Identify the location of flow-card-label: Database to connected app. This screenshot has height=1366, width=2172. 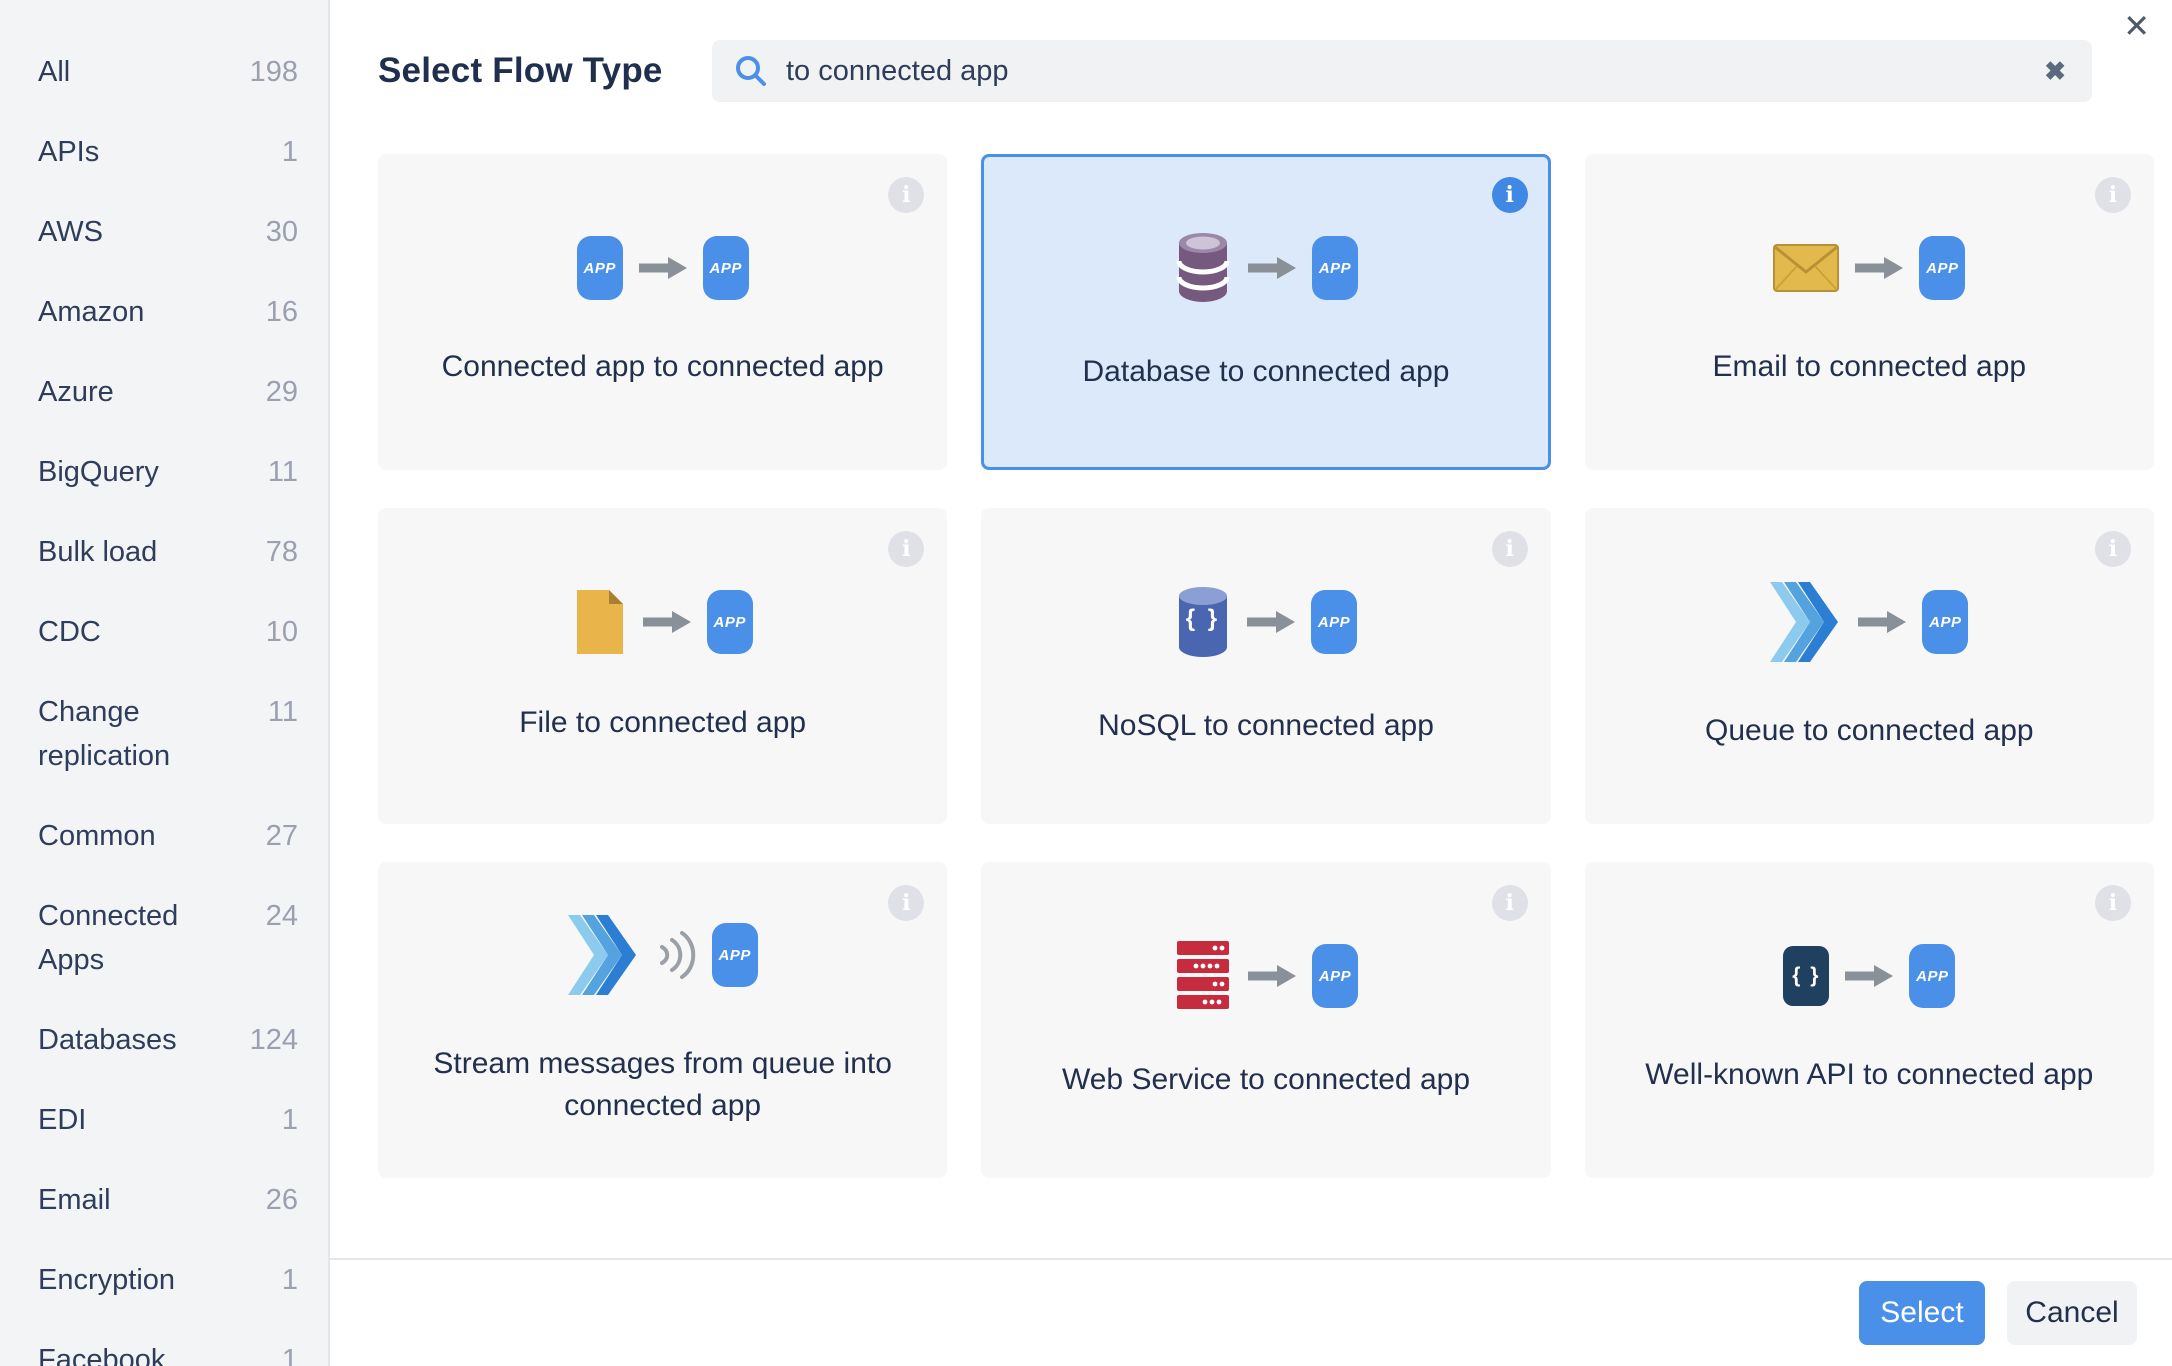
(1266, 371).